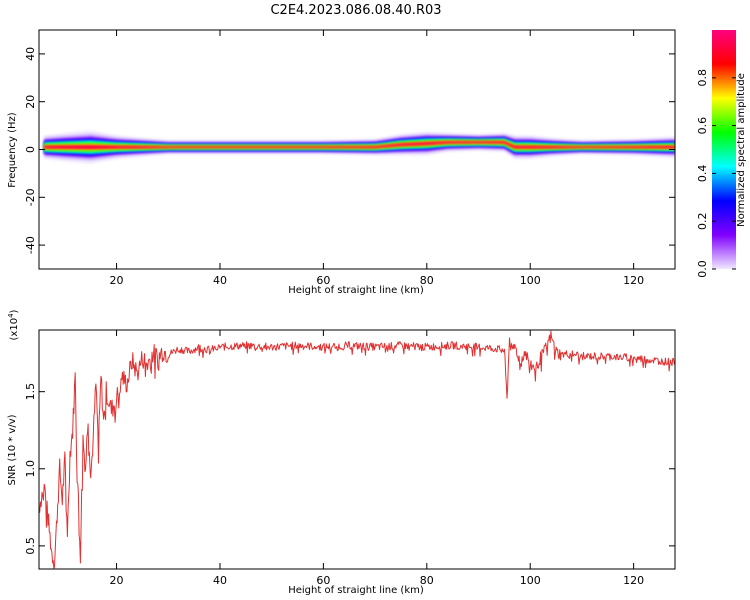 The height and width of the screenshot is (600, 750). Describe the element at coordinates (356, 590) in the screenshot. I see `snr-x-axis-label: Height of straight line (km)` at that location.